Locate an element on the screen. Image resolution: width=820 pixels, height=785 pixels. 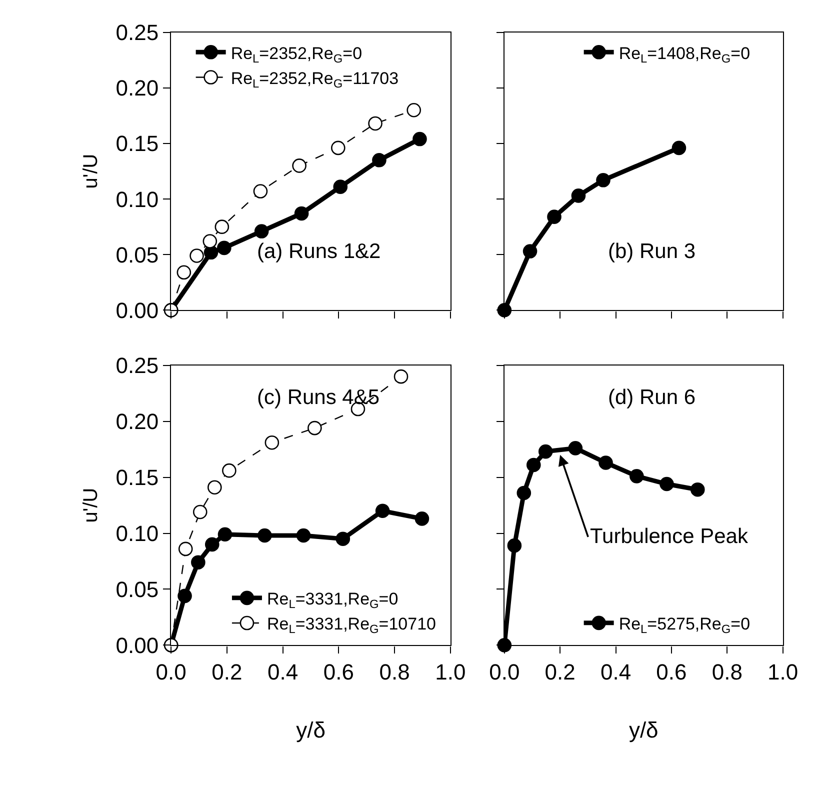
legend-label: Re$_{L}$=3331,Re$_{G}$=10710 is located at coordinates (351, 625).